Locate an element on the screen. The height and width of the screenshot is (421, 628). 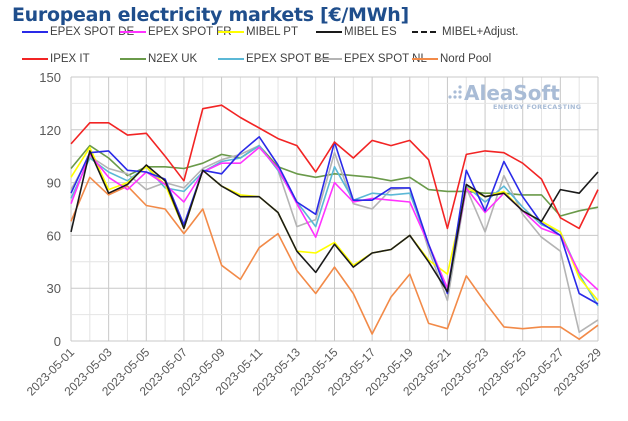
y-tick-label: 0 is located at coordinates (57, 341).